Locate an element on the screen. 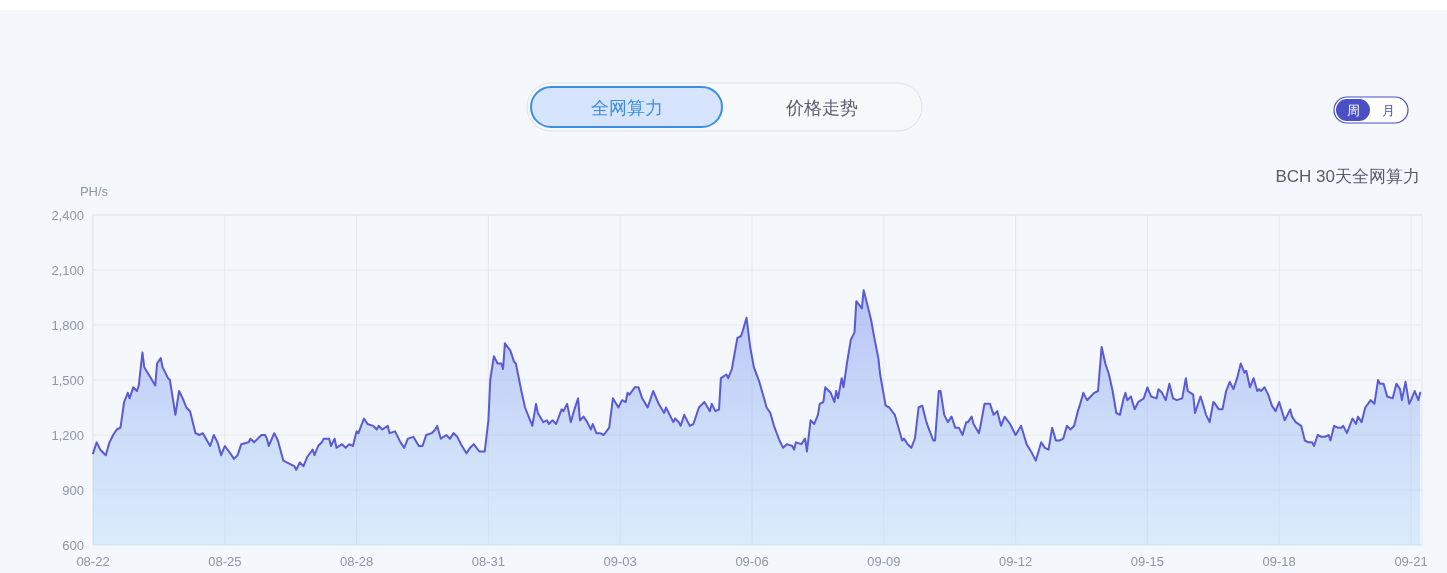  x-tick-label: 09-09 is located at coordinates (884, 561).